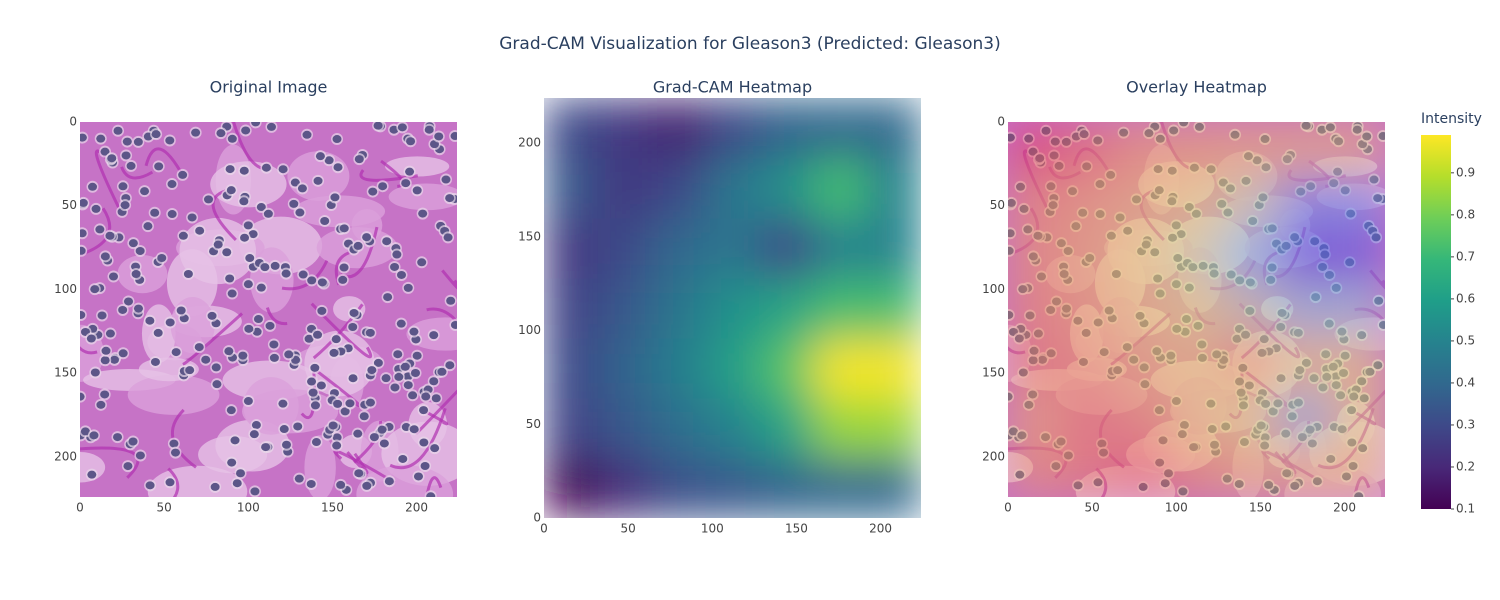 The width and height of the screenshot is (1500, 600). Describe the element at coordinates (73, 122) in the screenshot. I see `y-tick-label: 0` at that location.